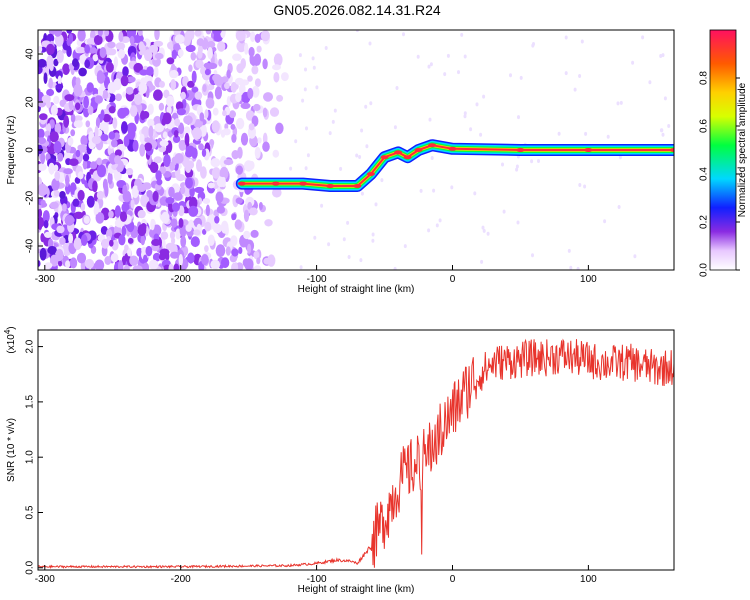 This screenshot has width=750, height=600. I want to click on snr-y-axis-label: SNR (10 * v/v), so click(11, 450).